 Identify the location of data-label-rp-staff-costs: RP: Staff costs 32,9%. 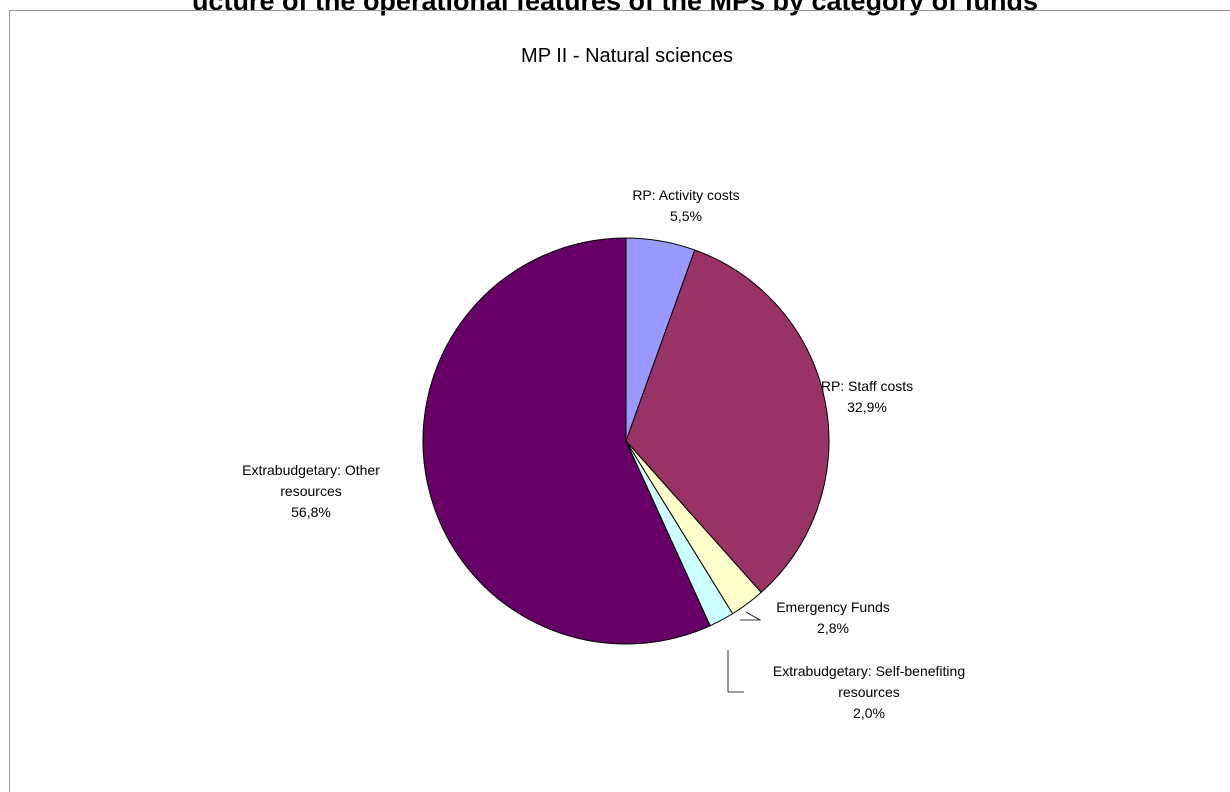
(867, 396).